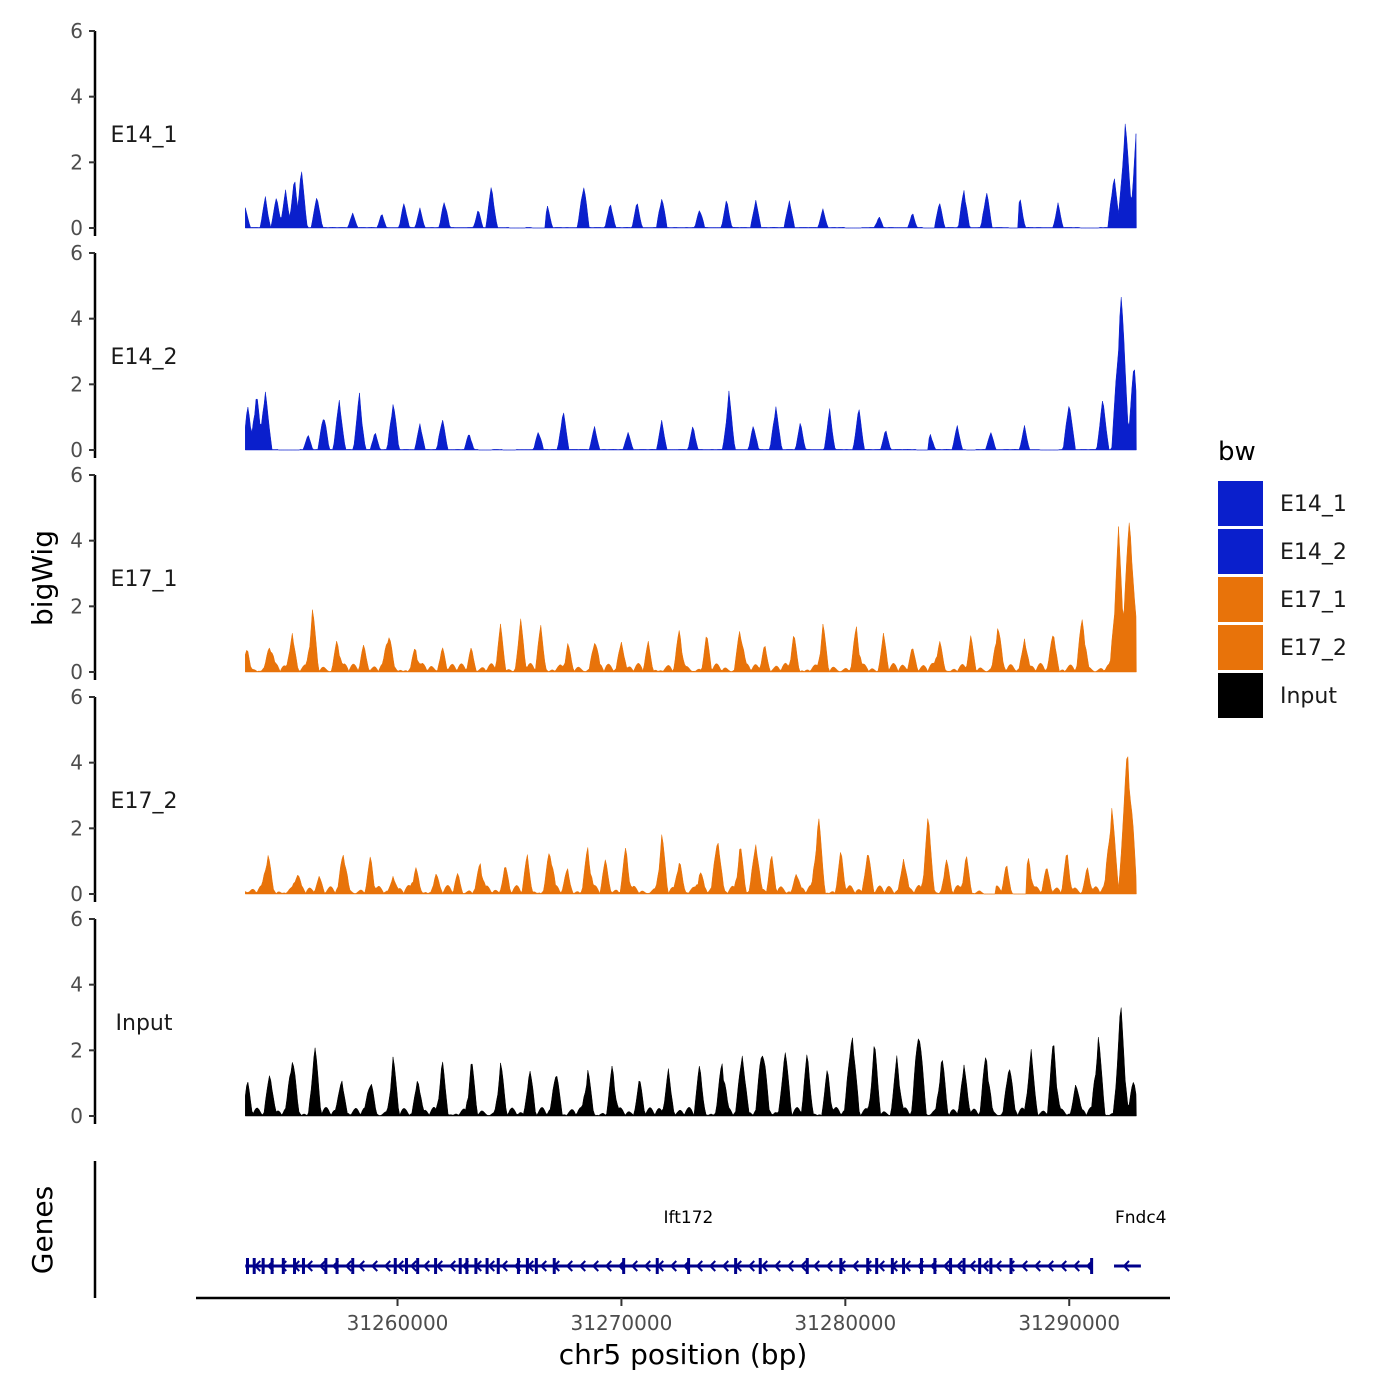  What do you see at coordinates (144, 801) in the screenshot?
I see `track-label: E17_2` at bounding box center [144, 801].